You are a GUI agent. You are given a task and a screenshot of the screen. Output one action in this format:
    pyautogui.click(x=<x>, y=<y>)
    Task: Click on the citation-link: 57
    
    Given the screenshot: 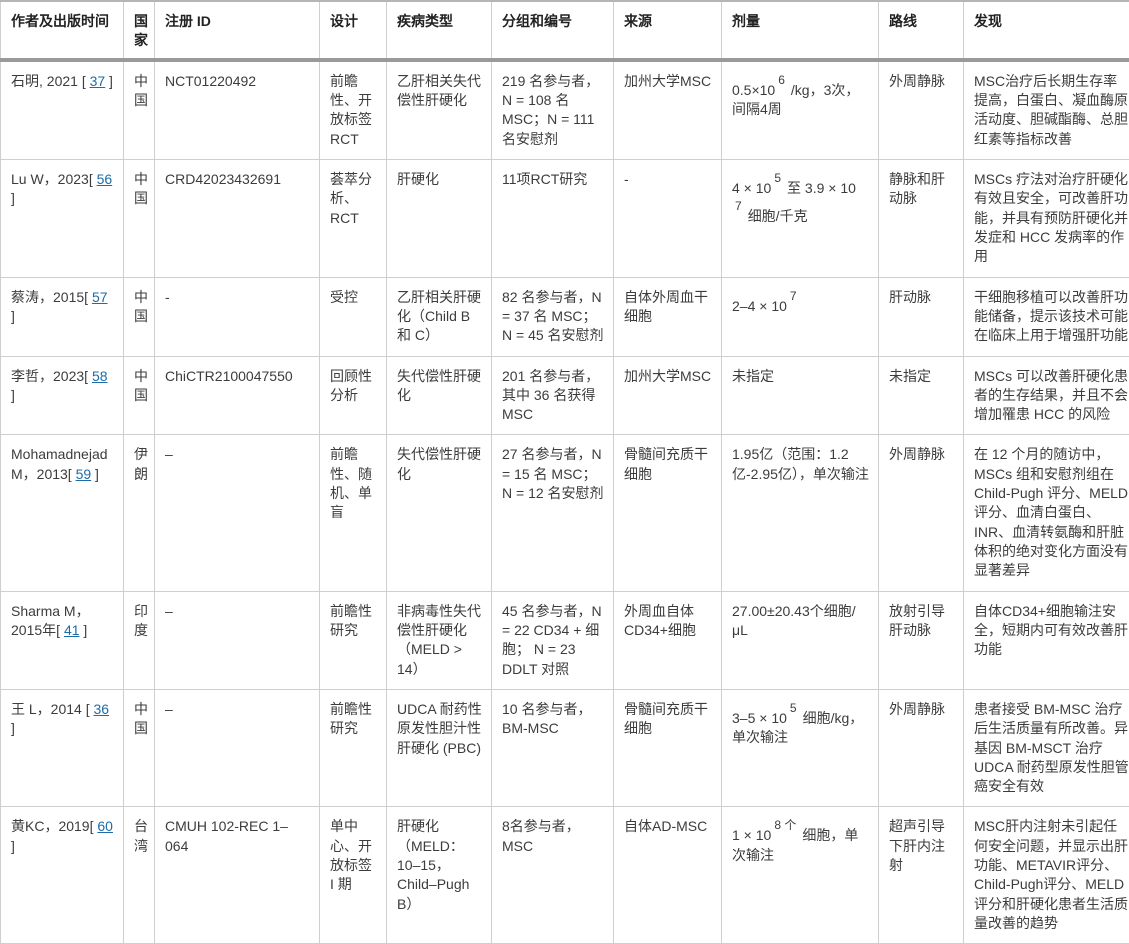 What is the action you would take?
    pyautogui.click(x=100, y=297)
    